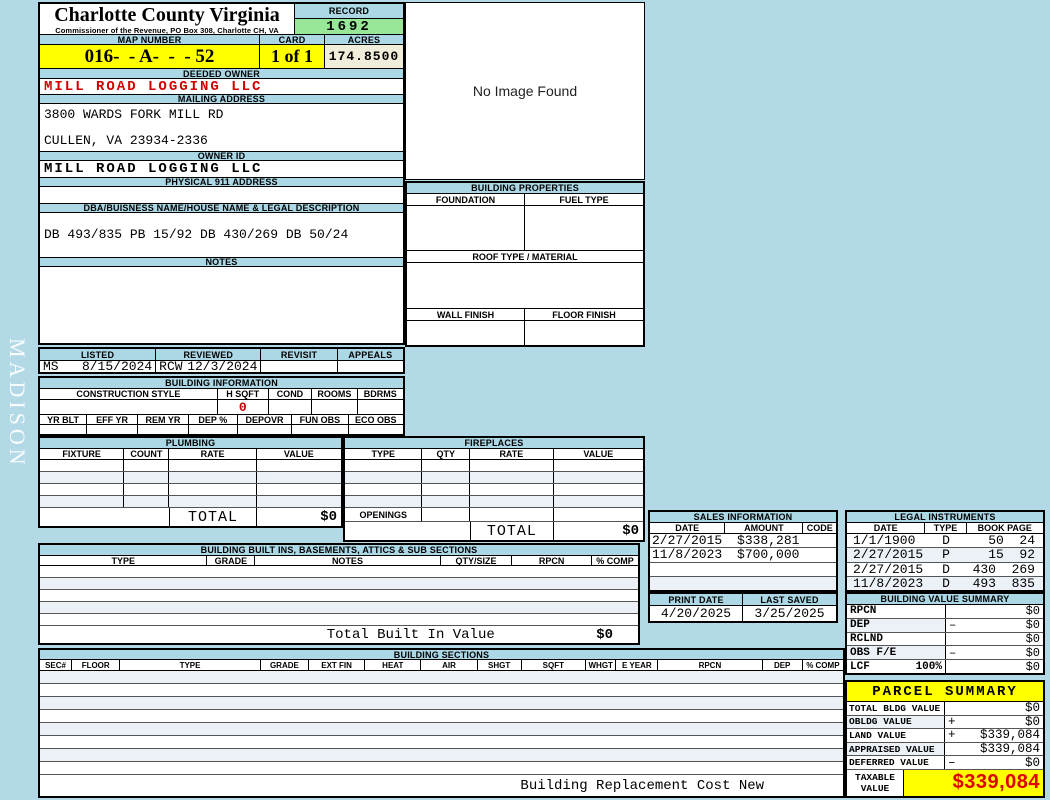 Image resolution: width=1050 pixels, height=800 pixels. What do you see at coordinates (525, 228) in the screenshot?
I see `foundation-fuel-values` at bounding box center [525, 228].